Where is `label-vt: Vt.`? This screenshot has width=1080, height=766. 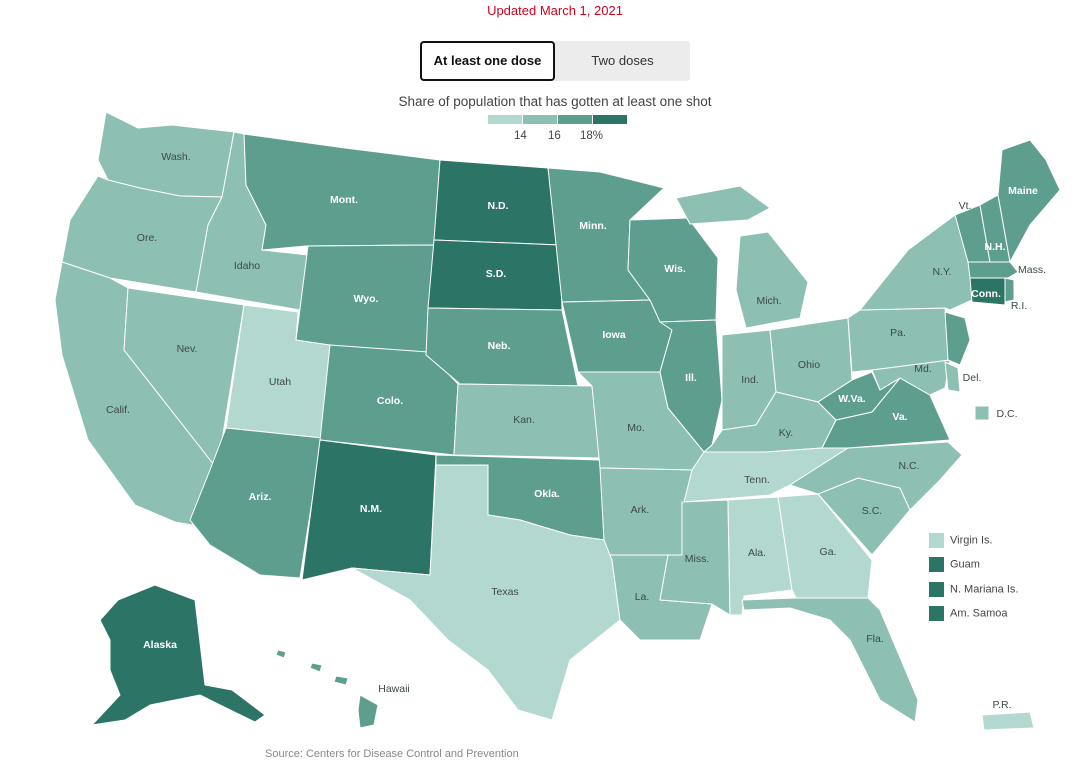 label-vt: Vt. is located at coordinates (965, 206).